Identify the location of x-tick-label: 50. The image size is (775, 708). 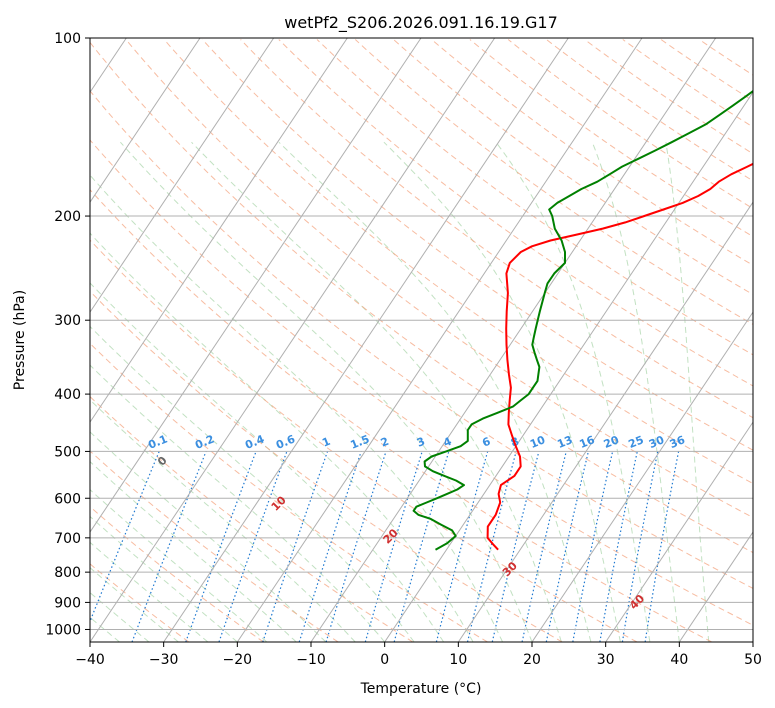
(753, 660).